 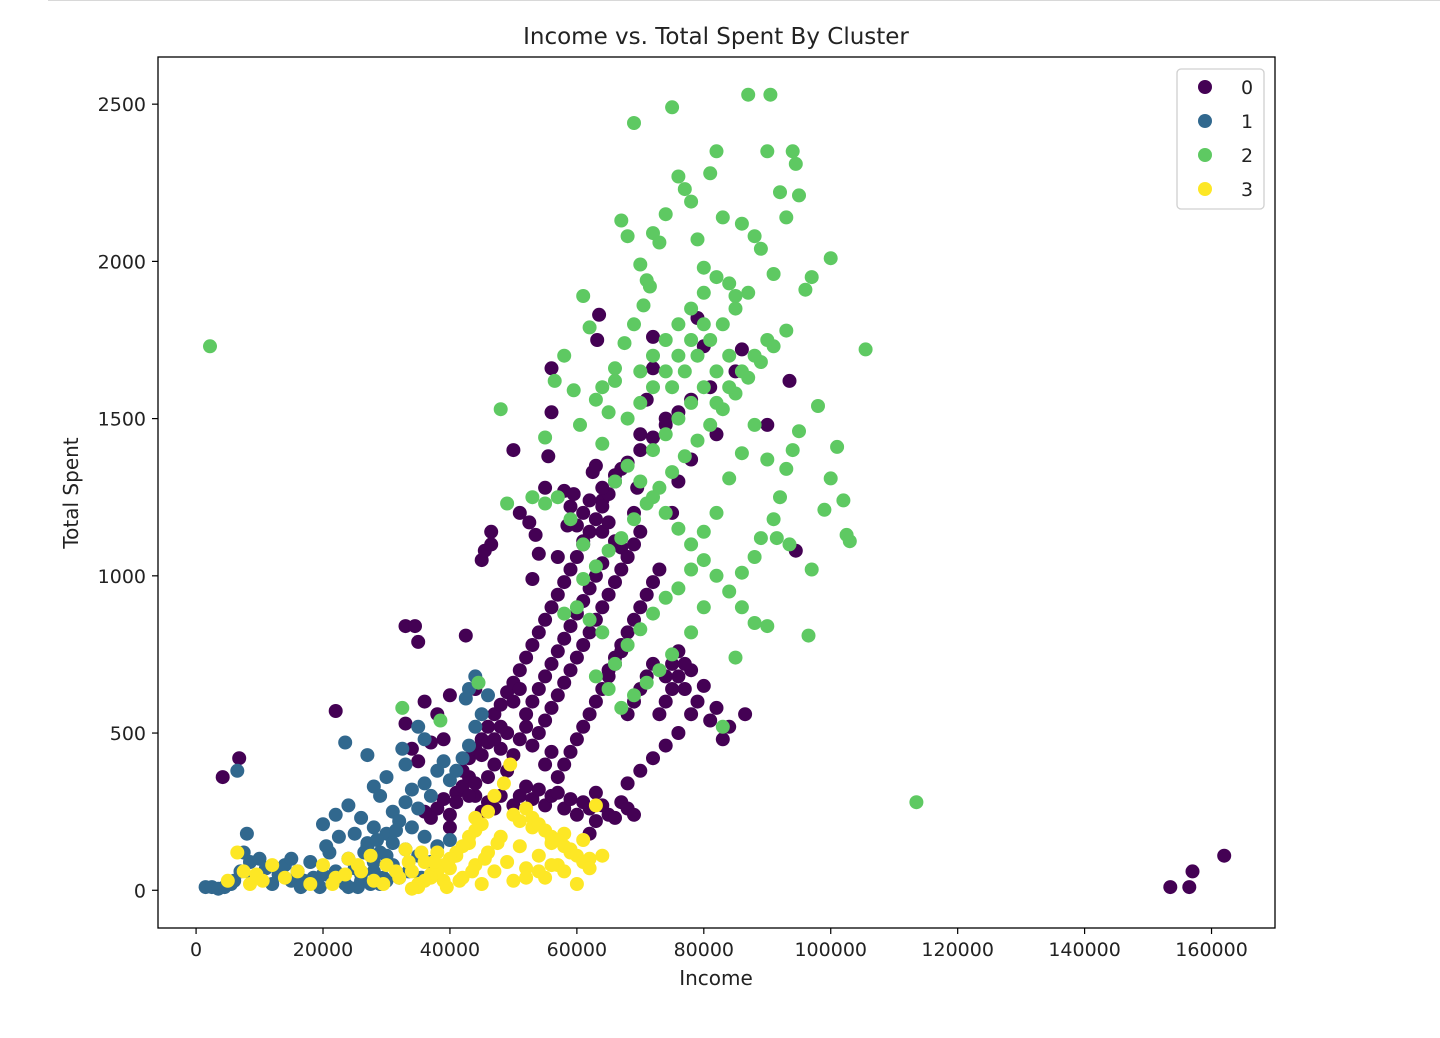 I want to click on x-tick-label: 60000, so click(x=577, y=950).